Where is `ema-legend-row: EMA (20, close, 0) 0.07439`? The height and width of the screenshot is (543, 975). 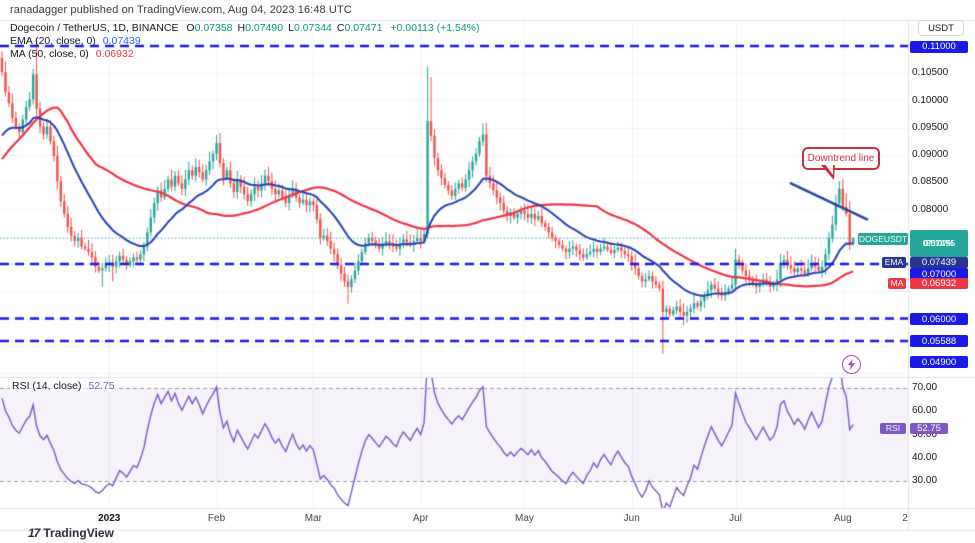
ema-legend-row: EMA (20, close, 0) 0.07439 is located at coordinates (245, 41).